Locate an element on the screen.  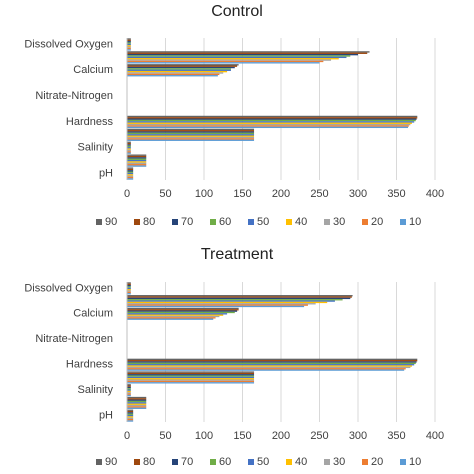
legend-label: 30 is located at coordinates (339, 462).